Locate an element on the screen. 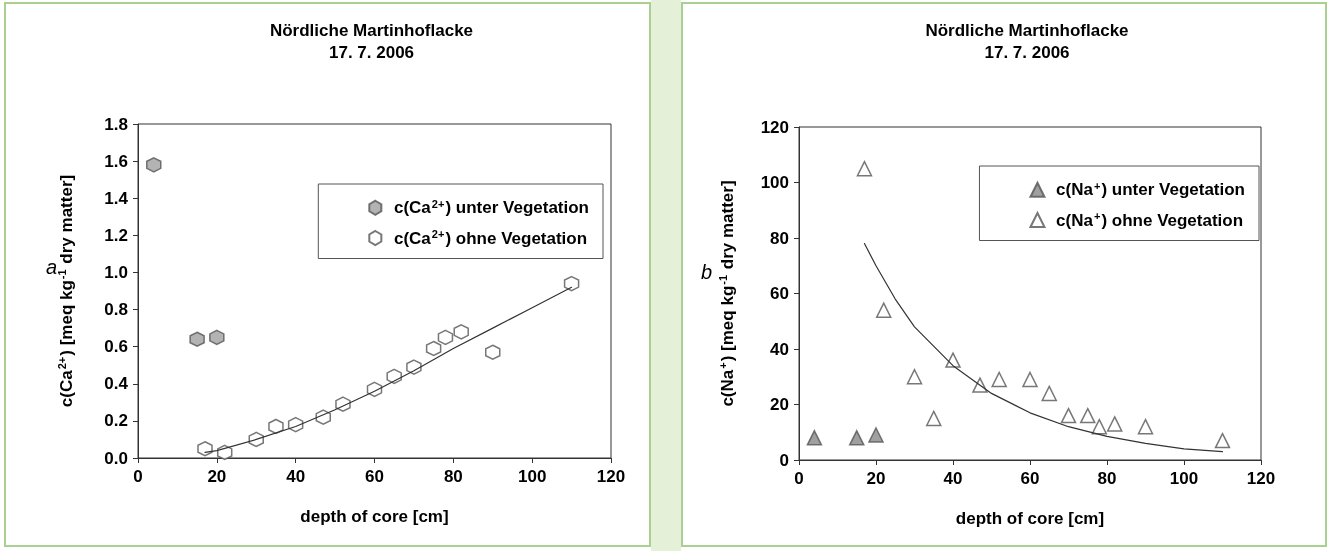 The height and width of the screenshot is (551, 1332). legend-label: c(Na+) unter Vegetation is located at coordinates (1151, 189).